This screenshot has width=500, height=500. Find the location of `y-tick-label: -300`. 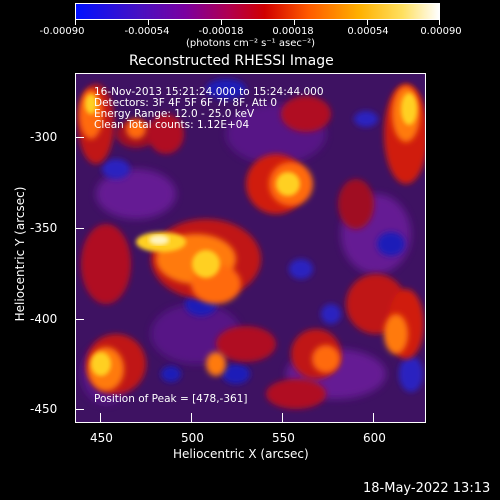

y-tick-label: -300 is located at coordinates (44, 137).